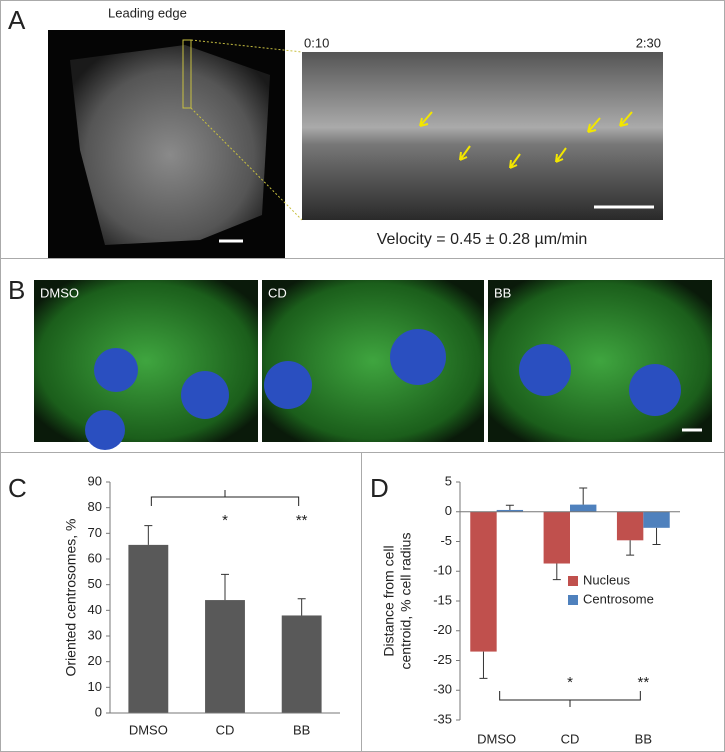 Image resolution: width=725 pixels, height=752 pixels. What do you see at coordinates (95, 634) in the screenshot?
I see `y-tick-label: 30` at bounding box center [95, 634].